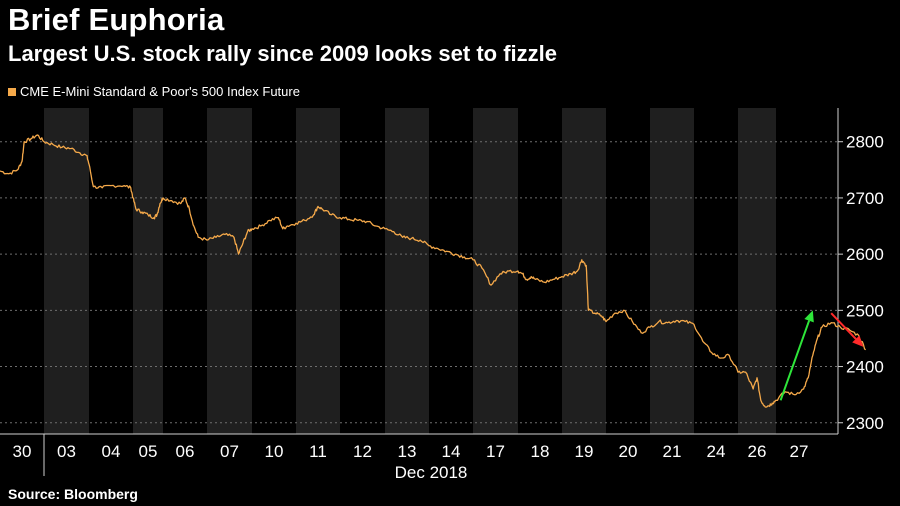  What do you see at coordinates (148, 451) in the screenshot?
I see `x-tick-label-05: 05` at bounding box center [148, 451].